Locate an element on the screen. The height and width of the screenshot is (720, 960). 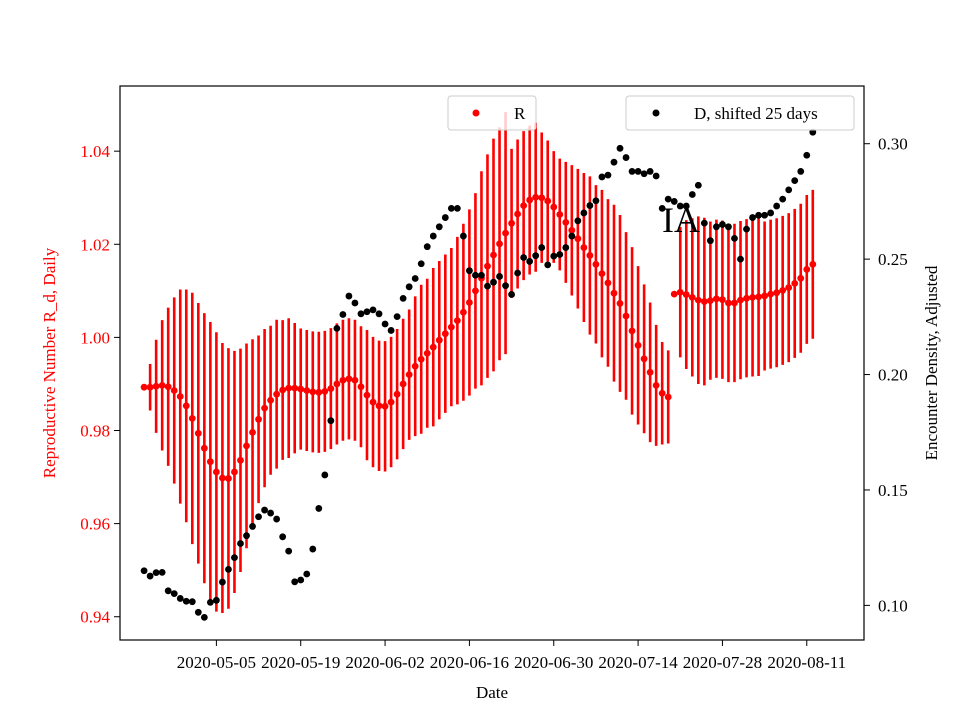
y-left-tick-label: 0.98 is located at coordinates (95, 431).